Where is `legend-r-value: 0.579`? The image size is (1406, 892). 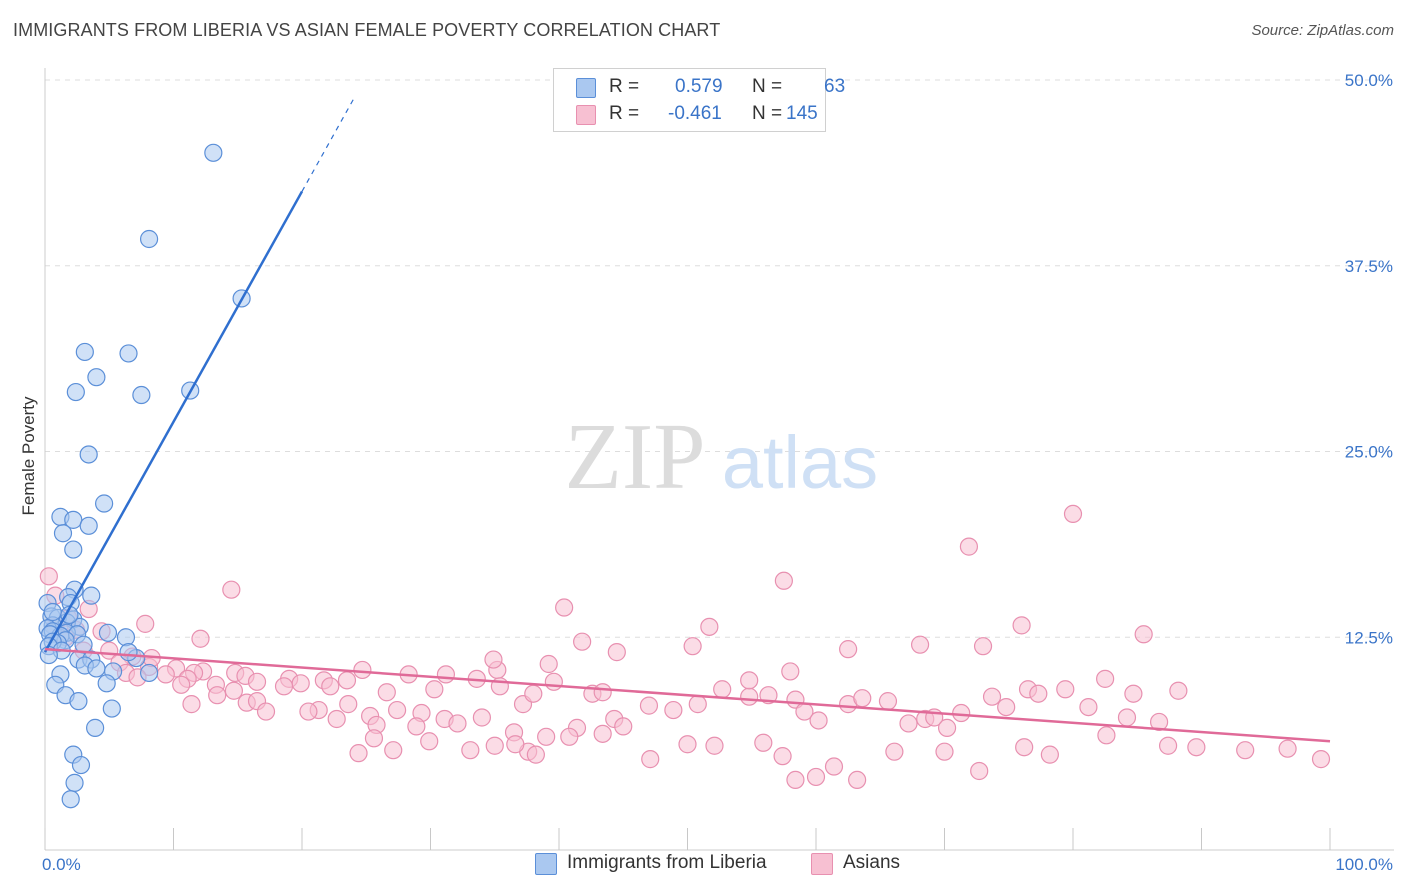
legend-r-value: 0.579 is located at coordinates (699, 86).